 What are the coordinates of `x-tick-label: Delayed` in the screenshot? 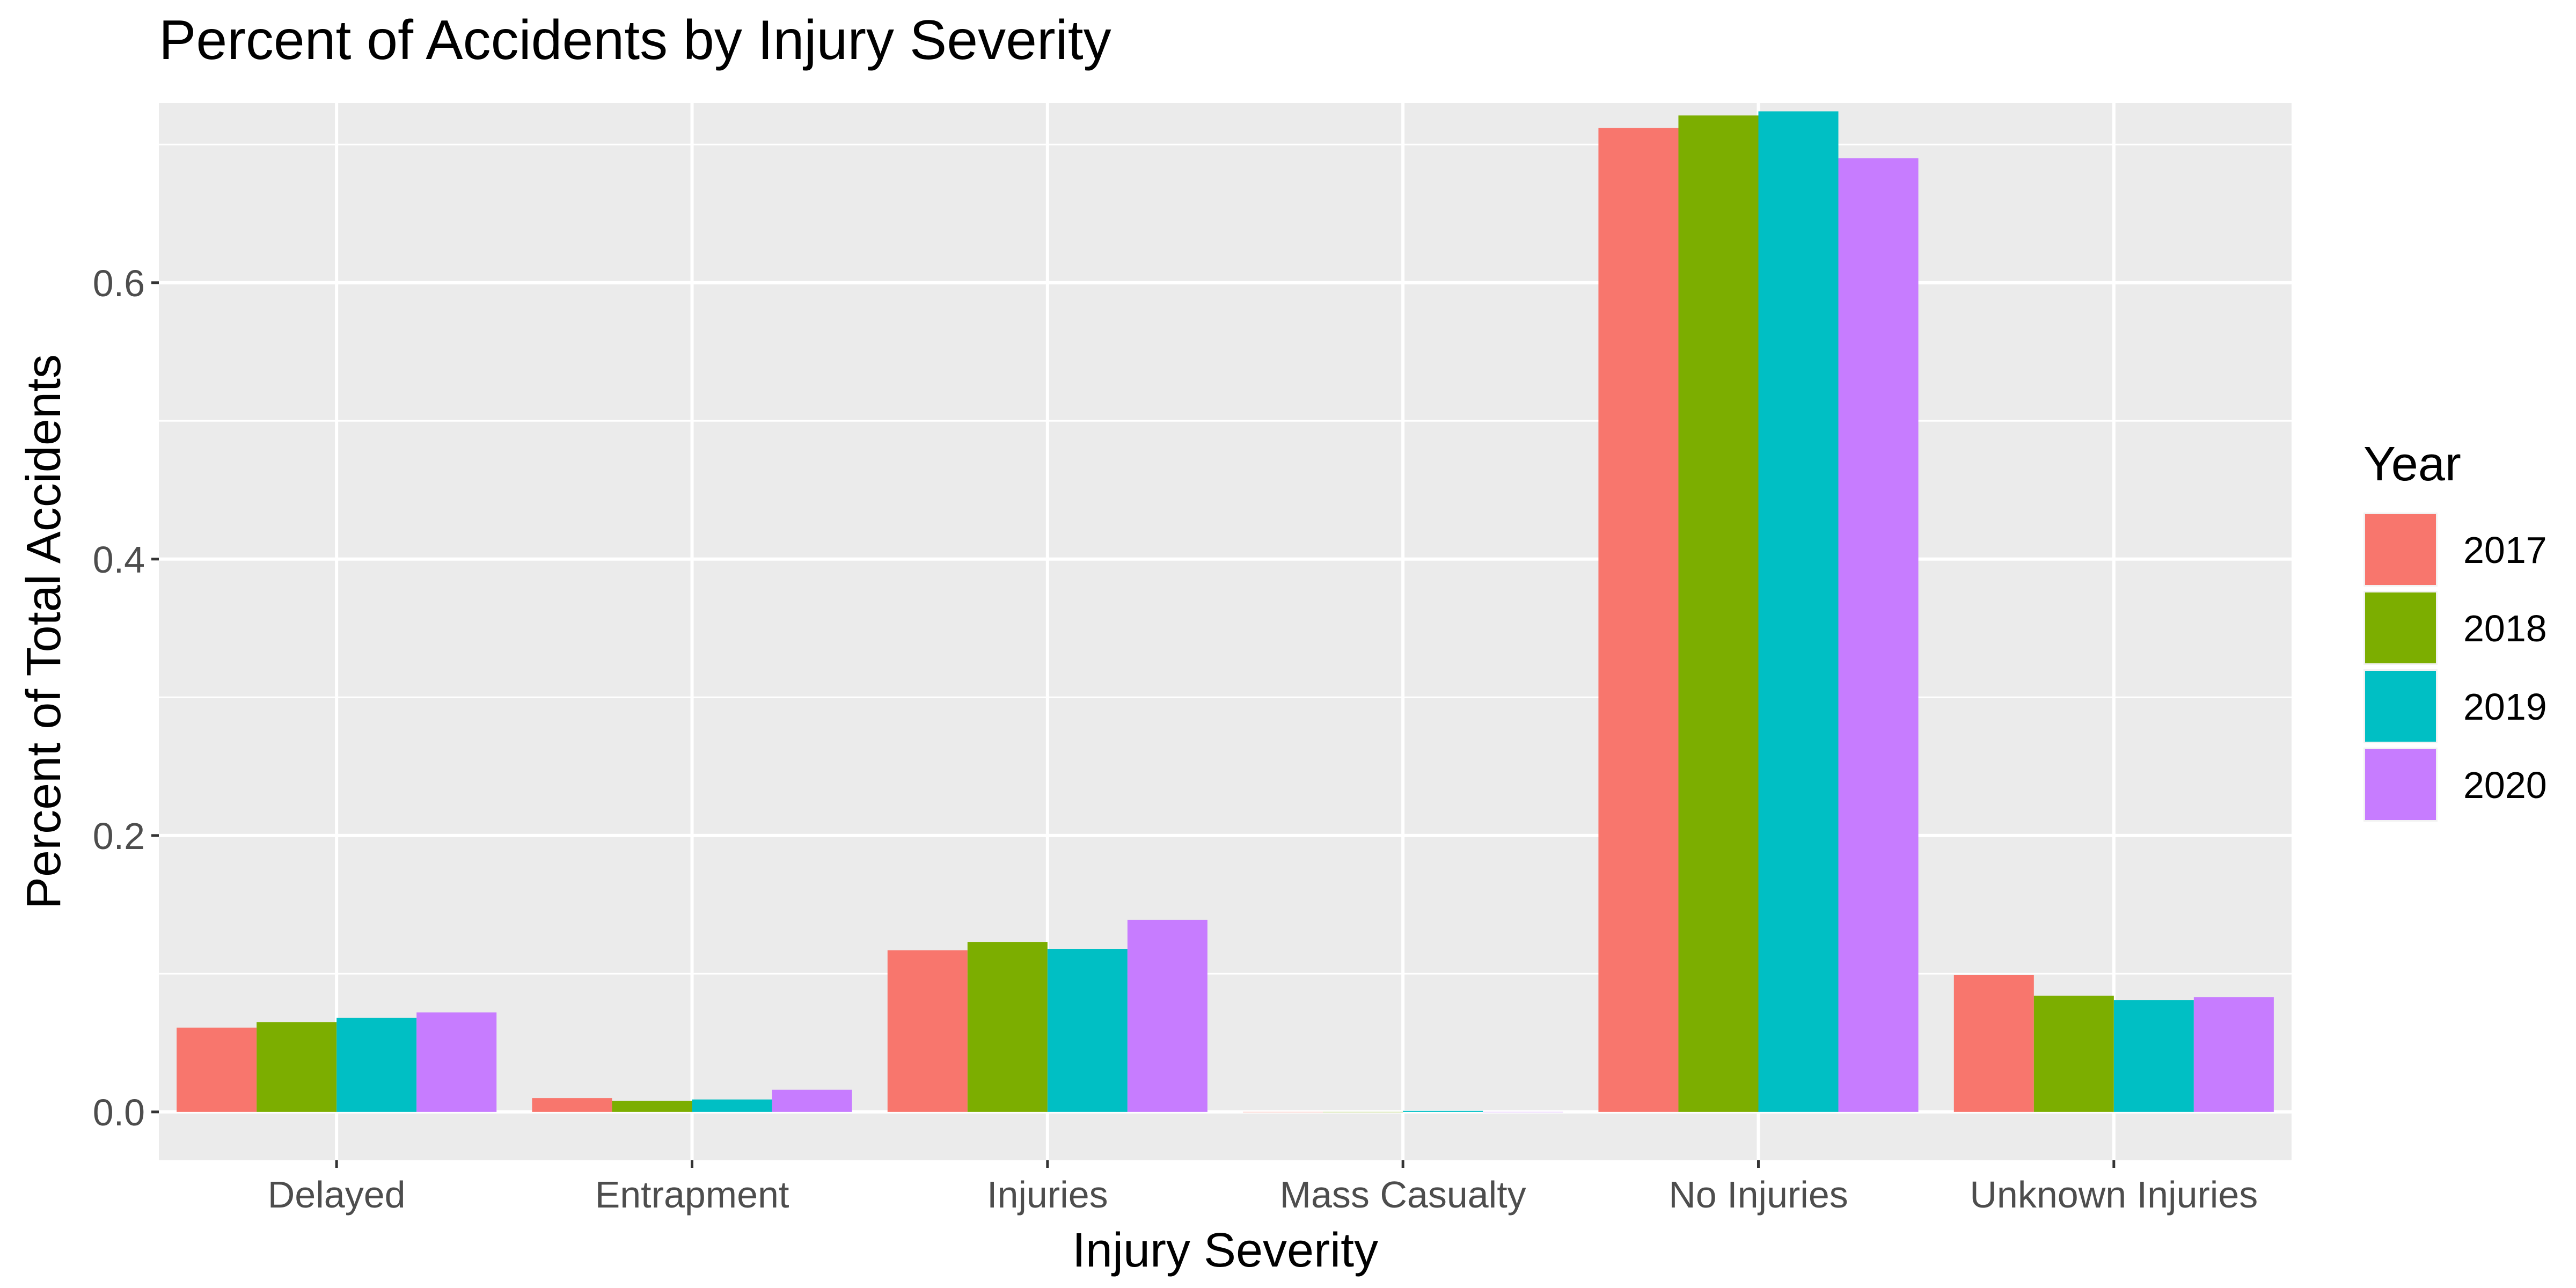 It's located at (337, 1195).